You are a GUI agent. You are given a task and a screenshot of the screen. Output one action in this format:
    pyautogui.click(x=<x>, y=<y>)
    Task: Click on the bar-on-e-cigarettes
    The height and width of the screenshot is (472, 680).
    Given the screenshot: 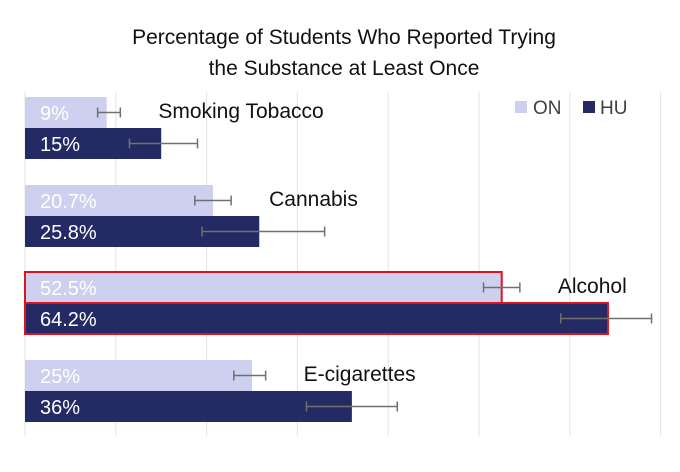 What is the action you would take?
    pyautogui.click(x=138, y=375)
    